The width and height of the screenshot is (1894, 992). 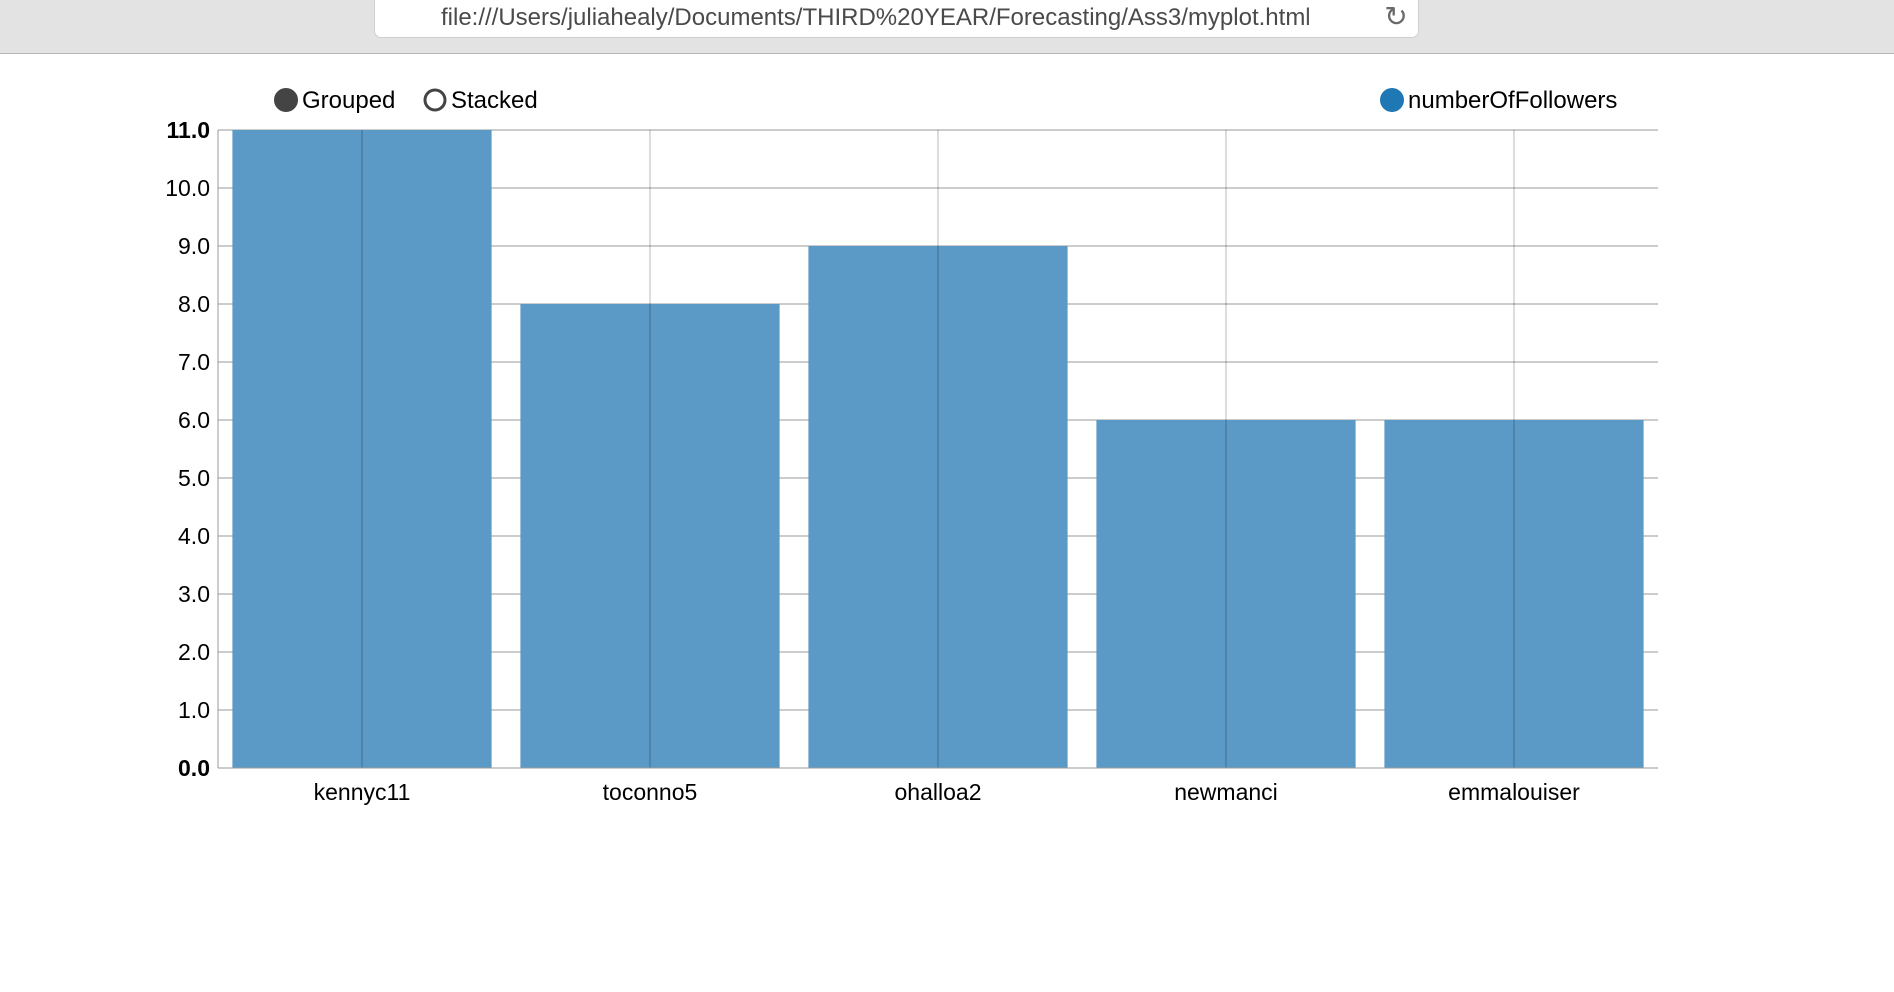 What do you see at coordinates (938, 507) in the screenshot?
I see `bar-ohalloa2` at bounding box center [938, 507].